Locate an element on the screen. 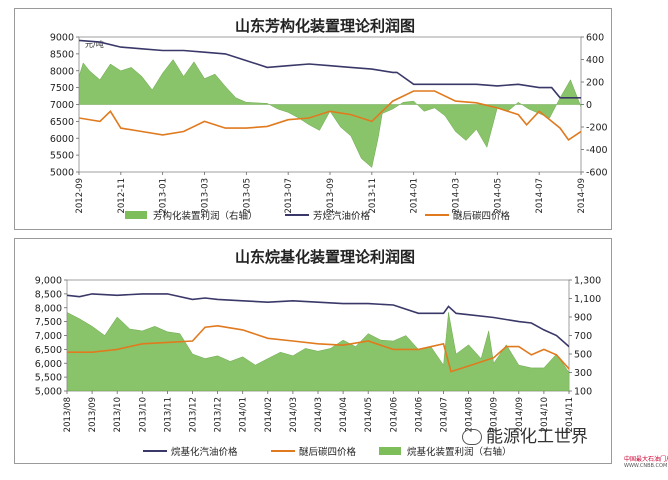 The height and width of the screenshot is (480, 668). x-tick-label: 2014/11 is located at coordinates (570, 414).